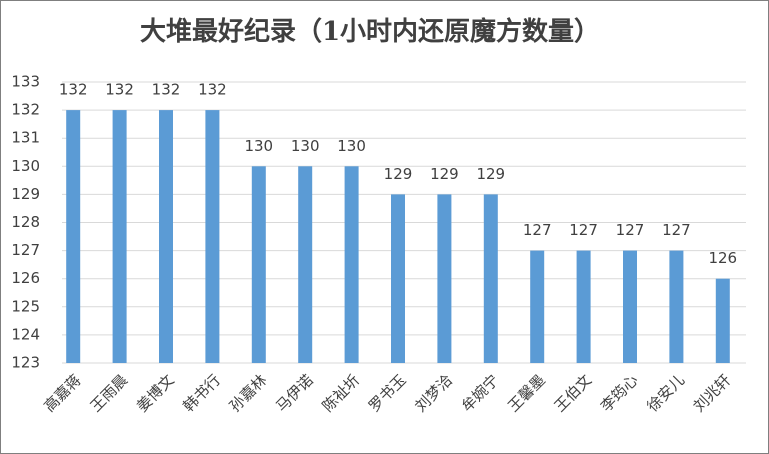 The width and height of the screenshot is (769, 454). Describe the element at coordinates (25, 278) in the screenshot. I see `y-tick-label: 126` at that location.